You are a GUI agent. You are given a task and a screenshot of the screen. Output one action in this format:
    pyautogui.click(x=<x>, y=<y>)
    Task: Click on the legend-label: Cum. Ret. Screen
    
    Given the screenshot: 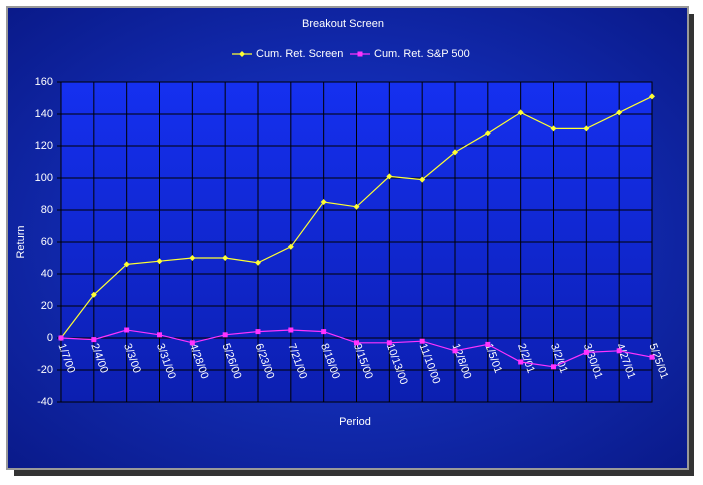 What is the action you would take?
    pyautogui.click(x=299, y=54)
    